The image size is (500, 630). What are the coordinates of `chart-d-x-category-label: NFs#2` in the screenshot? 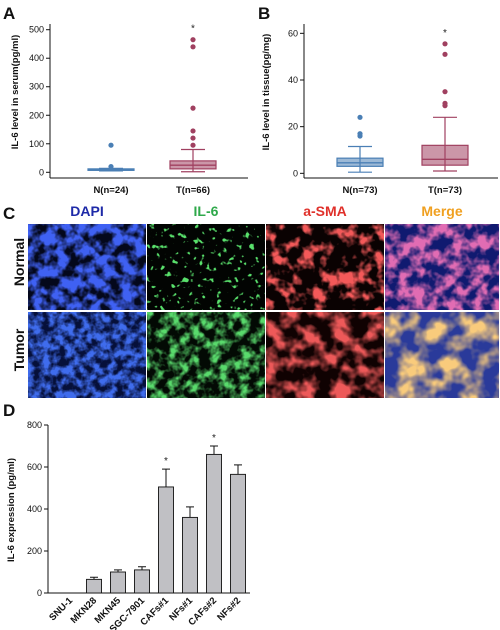 It's located at (229, 609).